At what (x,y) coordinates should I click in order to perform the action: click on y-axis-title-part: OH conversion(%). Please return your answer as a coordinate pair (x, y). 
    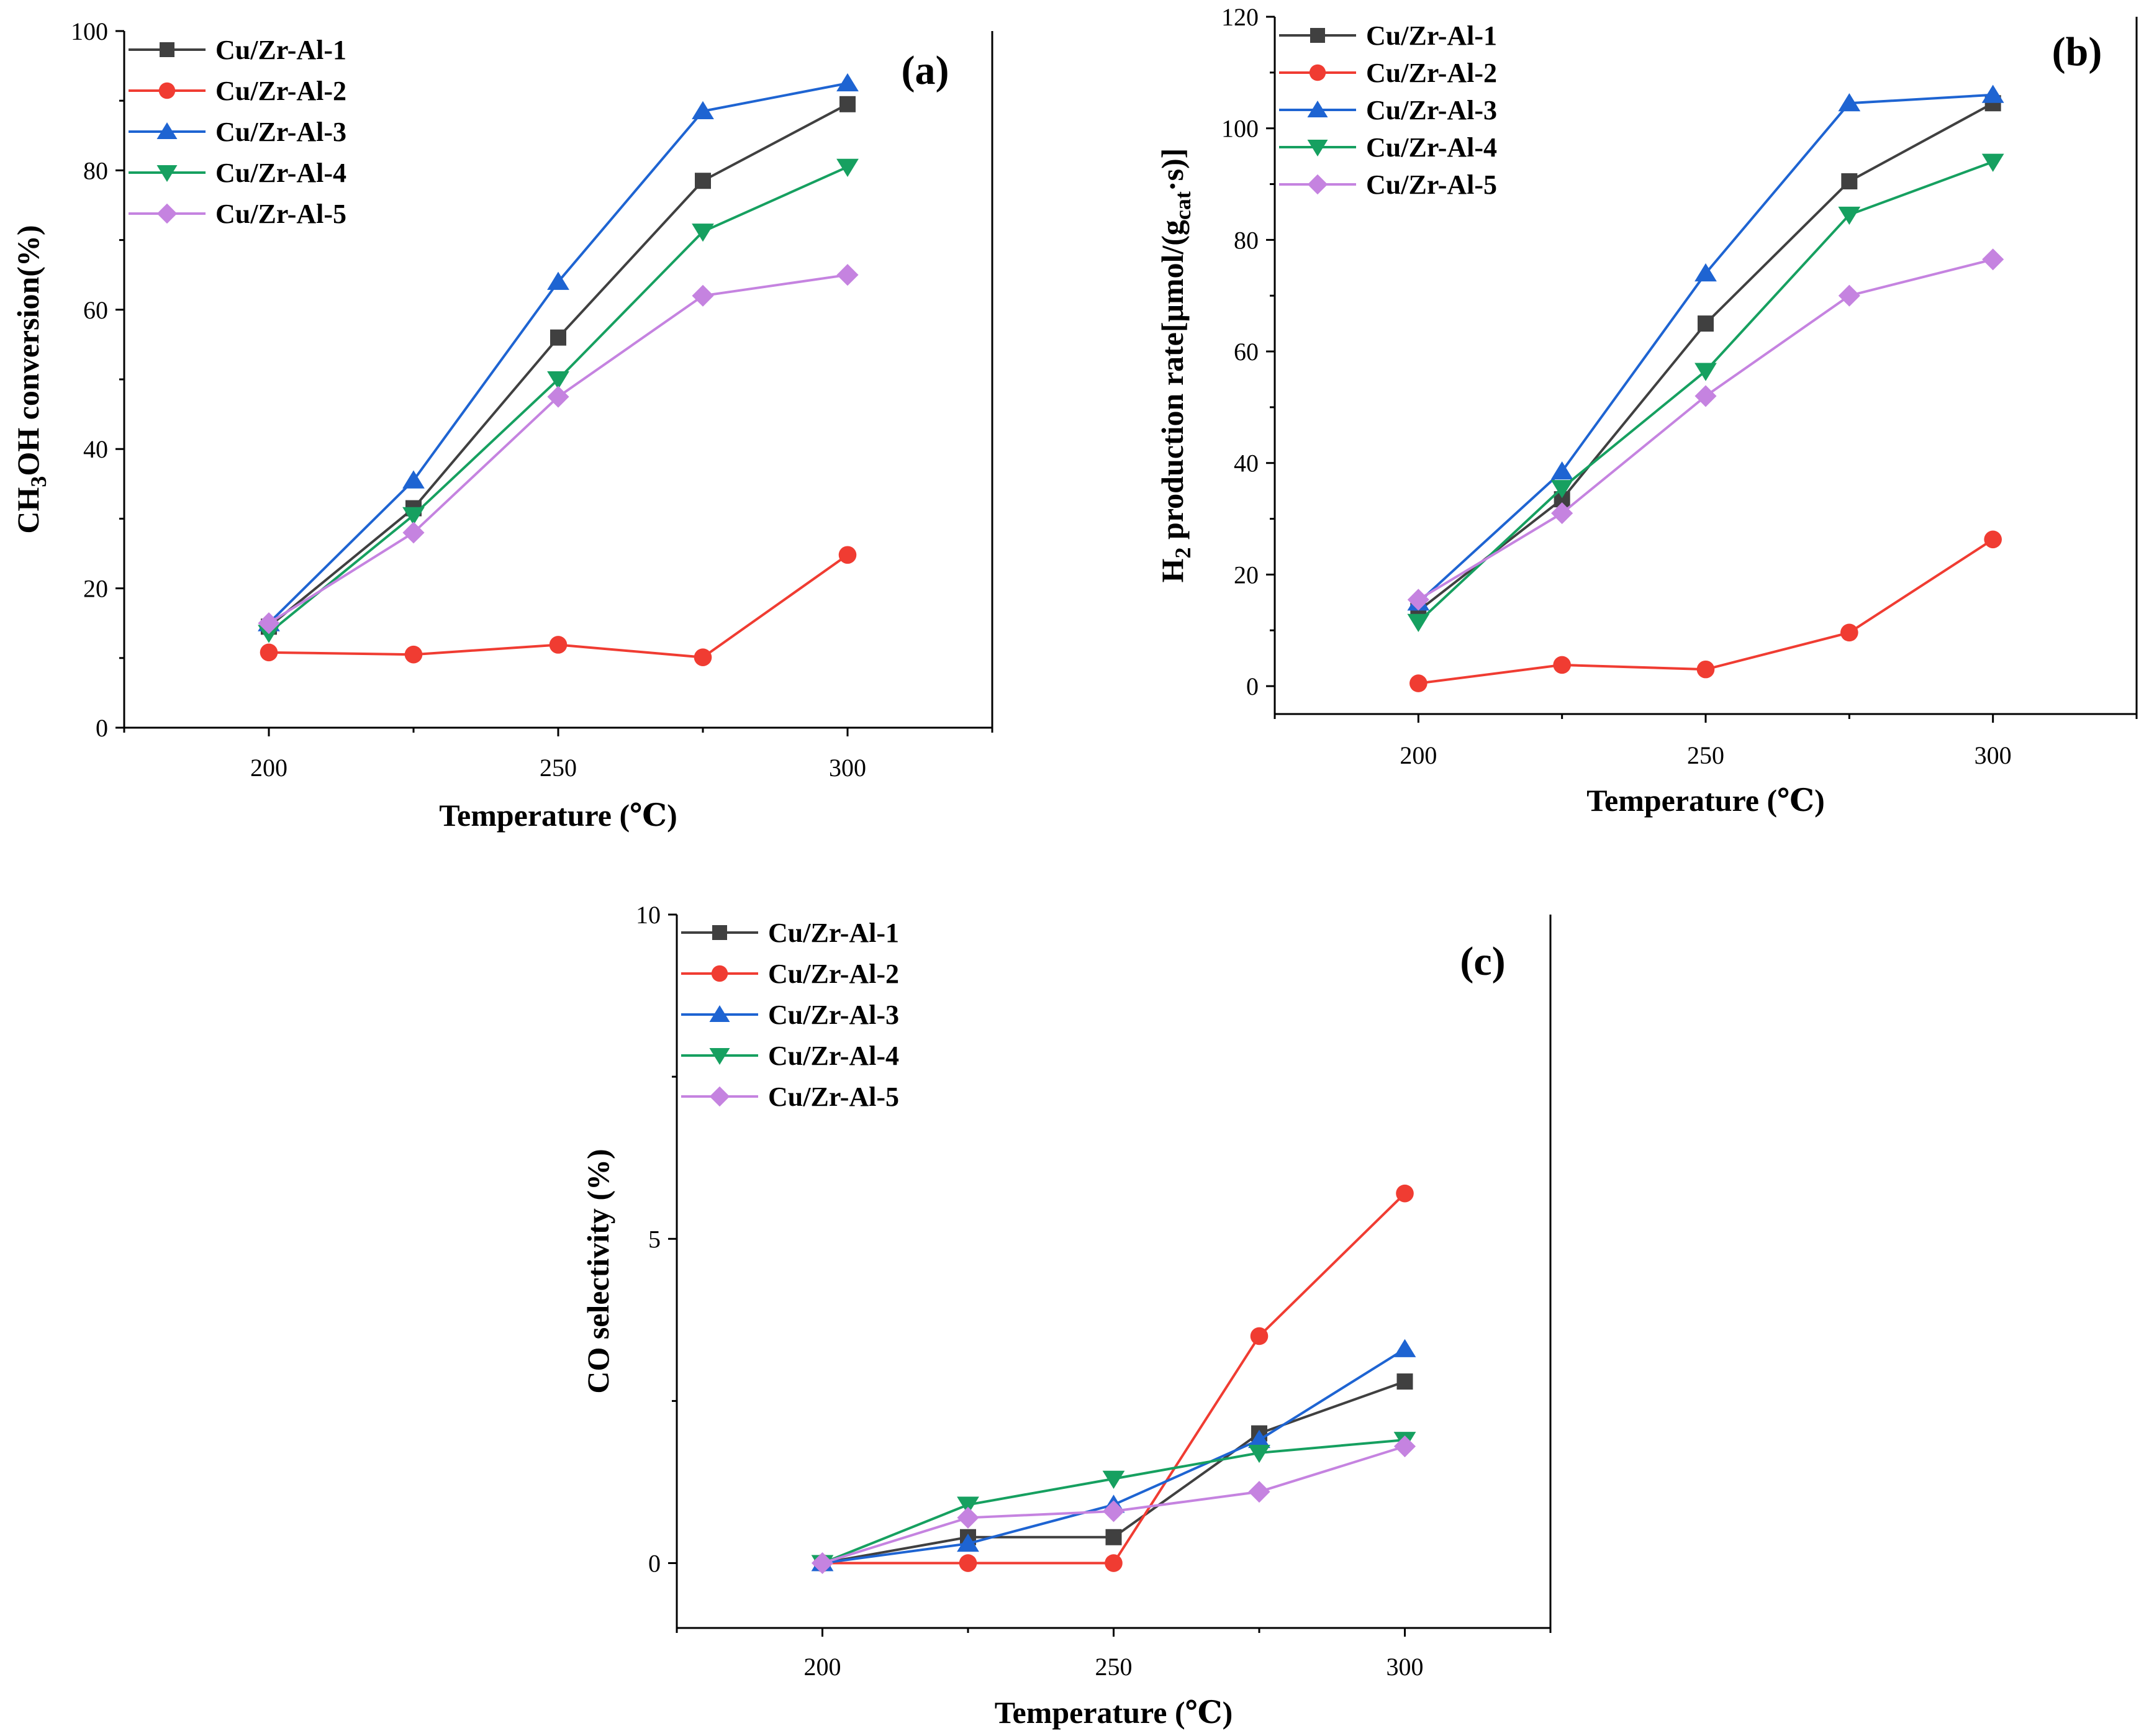
    Looking at the image, I should click on (28, 350).